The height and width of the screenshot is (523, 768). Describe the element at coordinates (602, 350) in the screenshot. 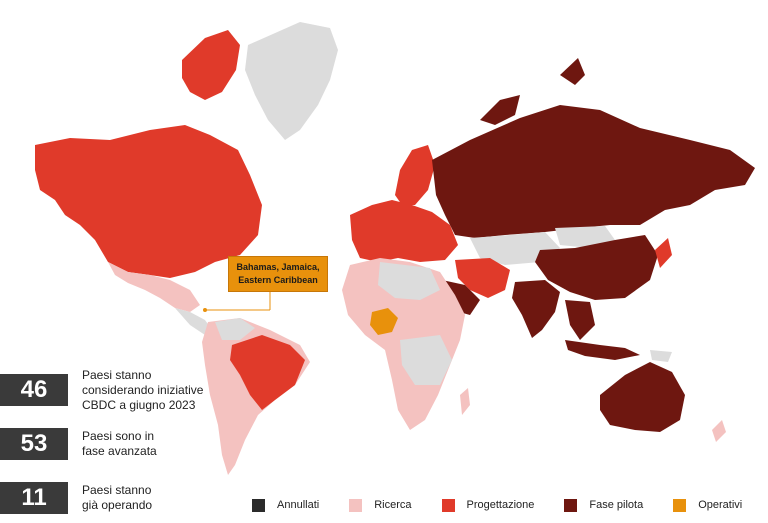

I see `indonesia` at that location.